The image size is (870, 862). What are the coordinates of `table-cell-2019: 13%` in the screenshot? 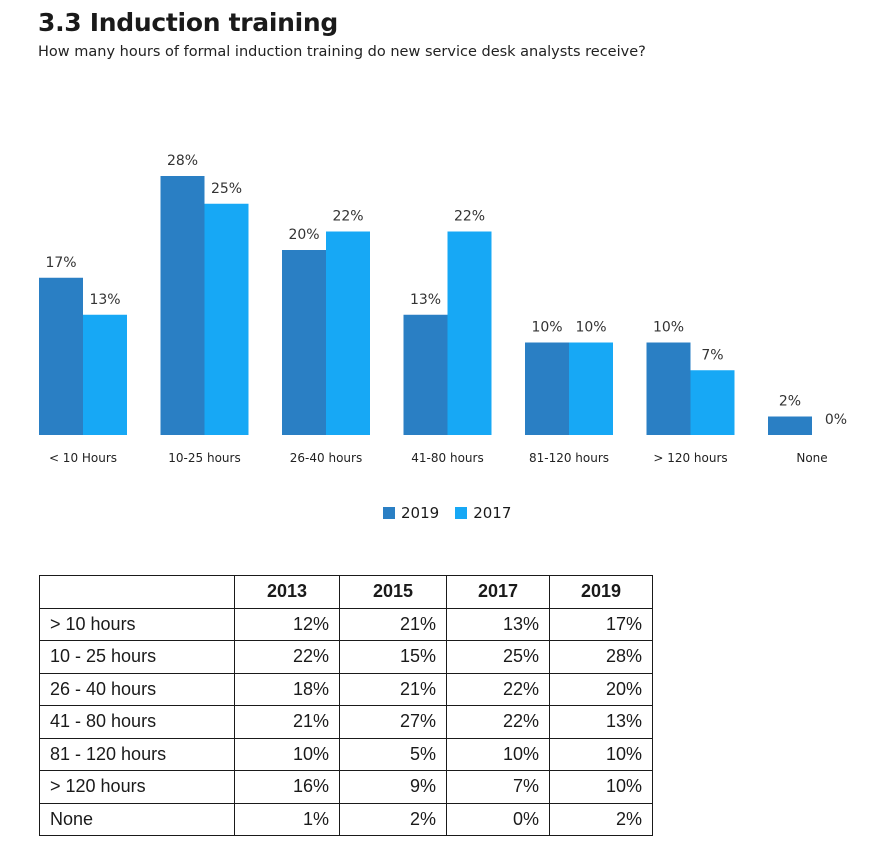 It's located at (601, 722).